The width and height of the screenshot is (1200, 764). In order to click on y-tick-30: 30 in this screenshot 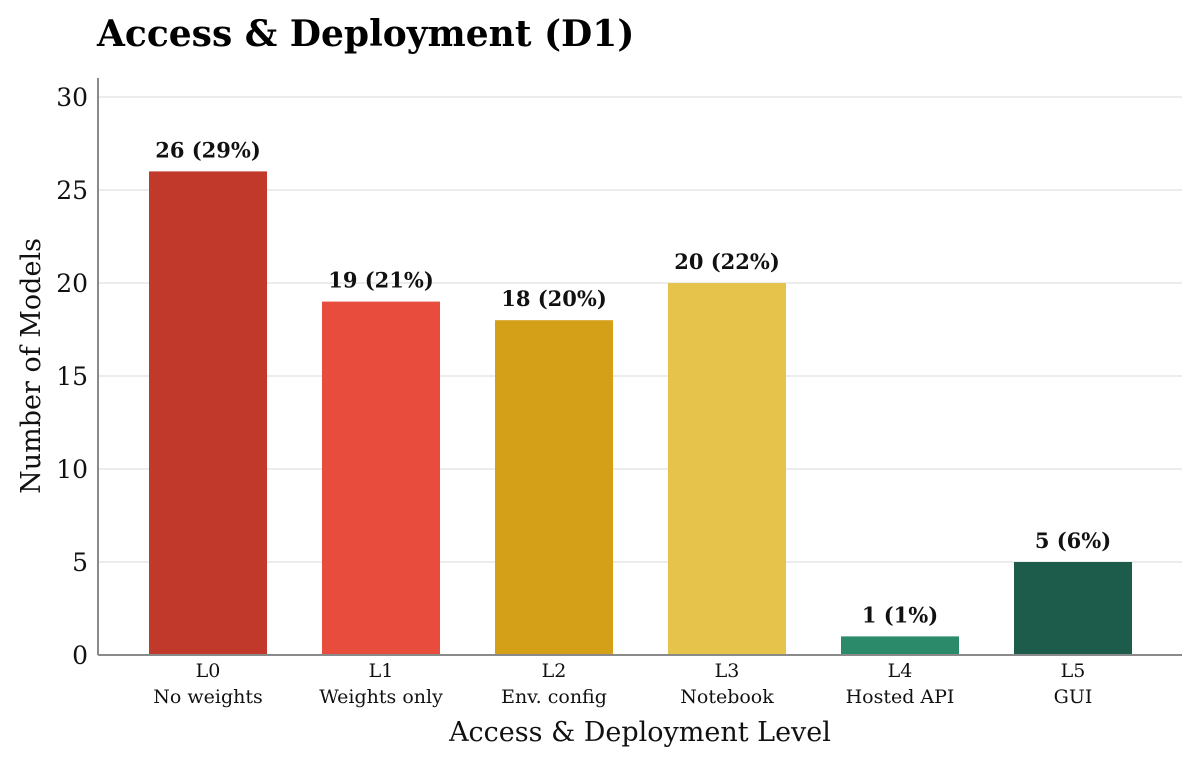, I will do `click(72, 97)`.